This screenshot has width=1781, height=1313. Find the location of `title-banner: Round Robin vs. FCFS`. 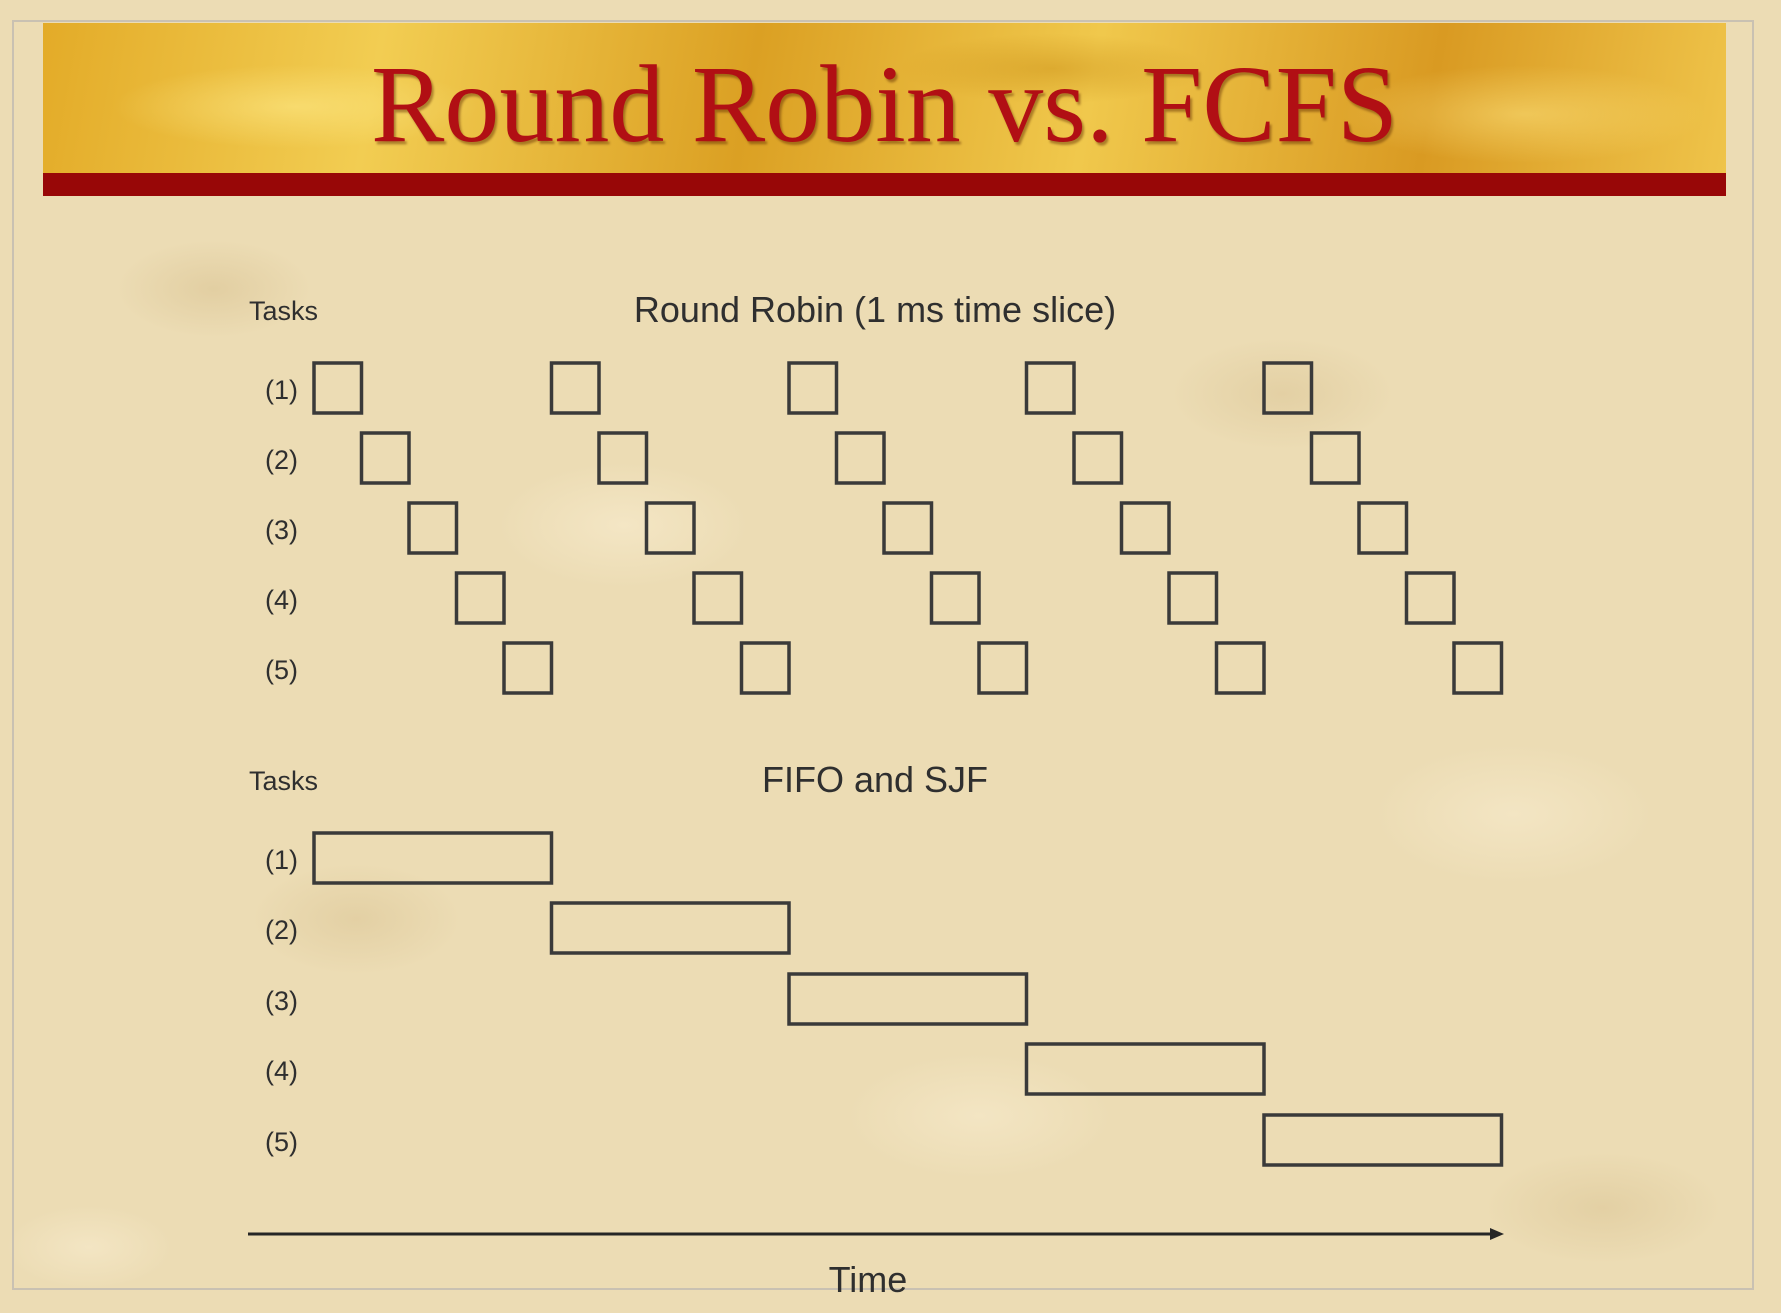

title-banner: Round Robin vs. FCFS is located at coordinates (884, 99).